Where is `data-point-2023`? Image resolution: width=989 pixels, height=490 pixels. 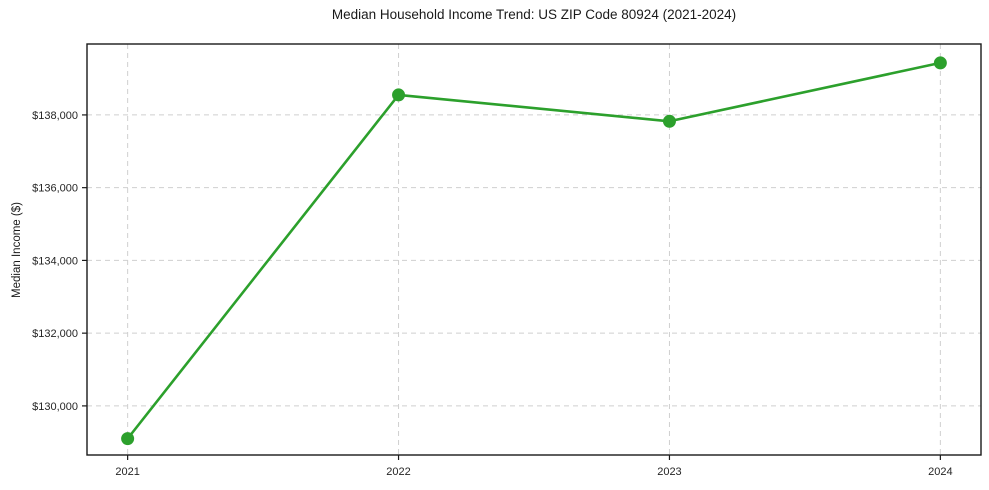 data-point-2023 is located at coordinates (669, 121).